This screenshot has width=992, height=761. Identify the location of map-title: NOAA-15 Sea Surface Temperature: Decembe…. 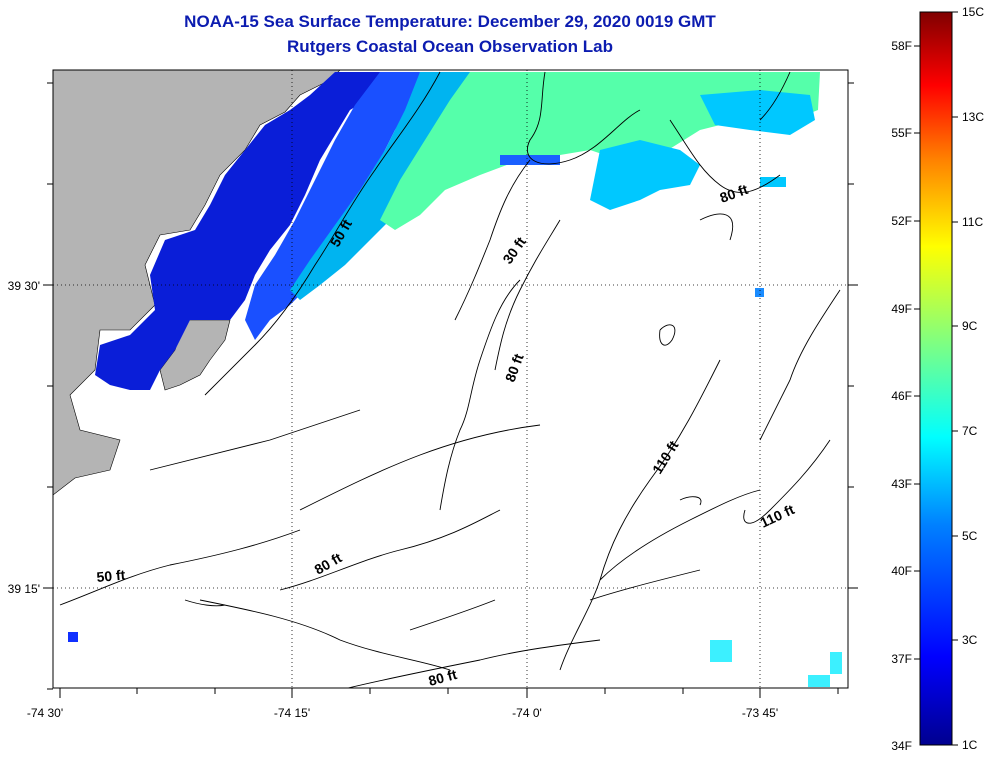
(450, 21).